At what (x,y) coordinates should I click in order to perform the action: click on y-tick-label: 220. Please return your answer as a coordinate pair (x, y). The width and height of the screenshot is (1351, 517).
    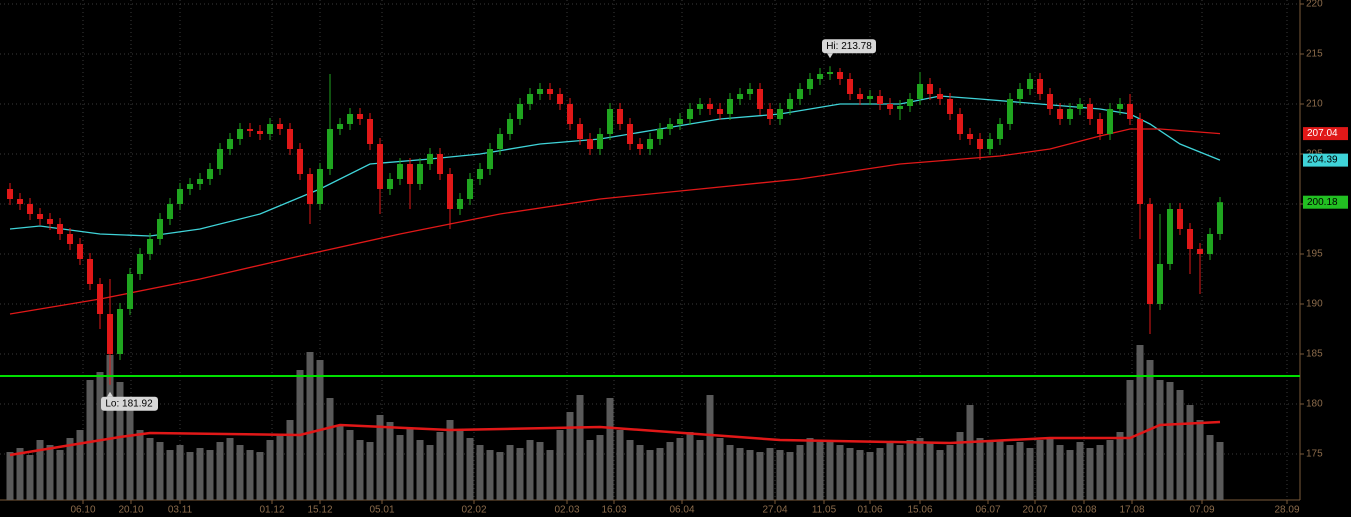
    Looking at the image, I should click on (1314, 5).